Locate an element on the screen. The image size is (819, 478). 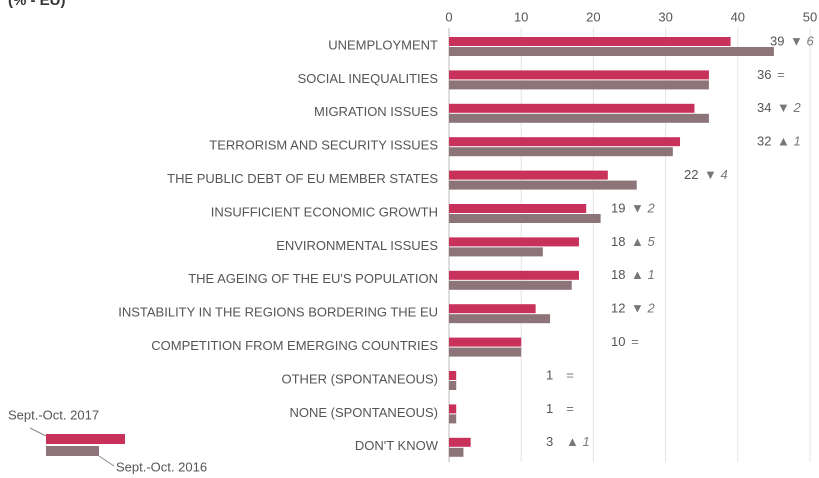
change-label: ▲ 5 is located at coordinates (643, 241).